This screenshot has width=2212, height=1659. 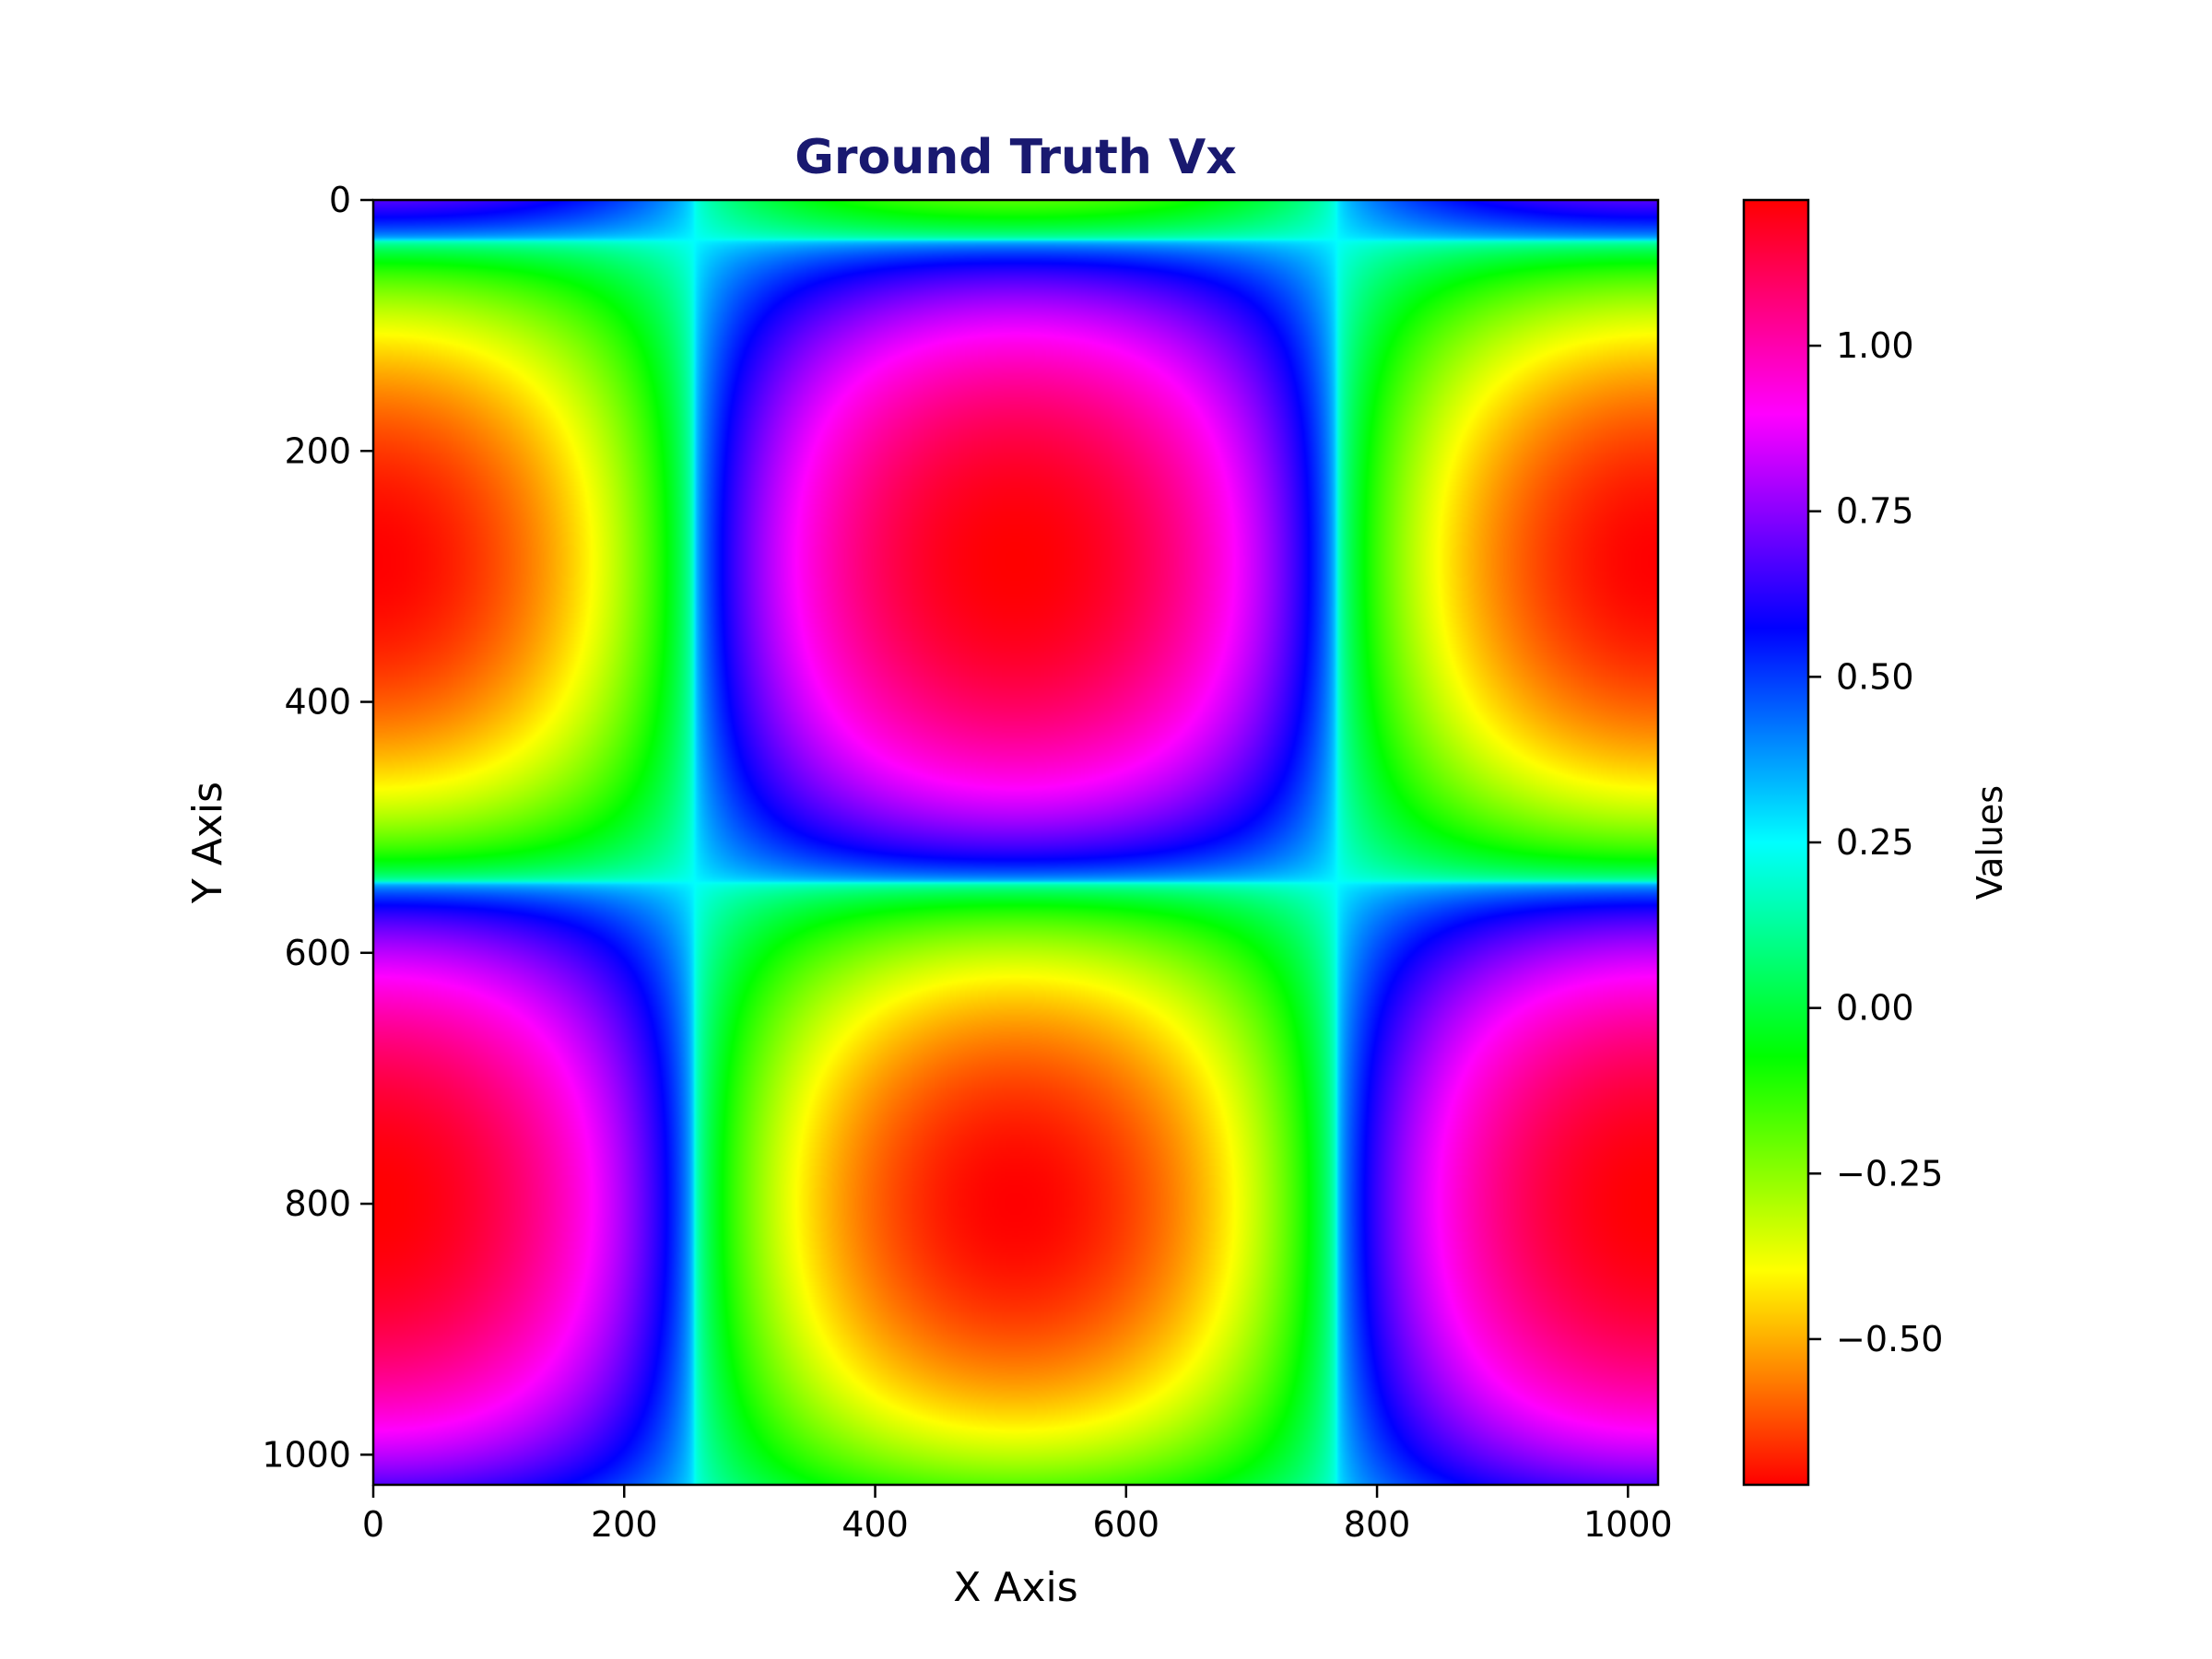 What do you see at coordinates (306, 1454) in the screenshot?
I see `y-tick-label: 1000` at bounding box center [306, 1454].